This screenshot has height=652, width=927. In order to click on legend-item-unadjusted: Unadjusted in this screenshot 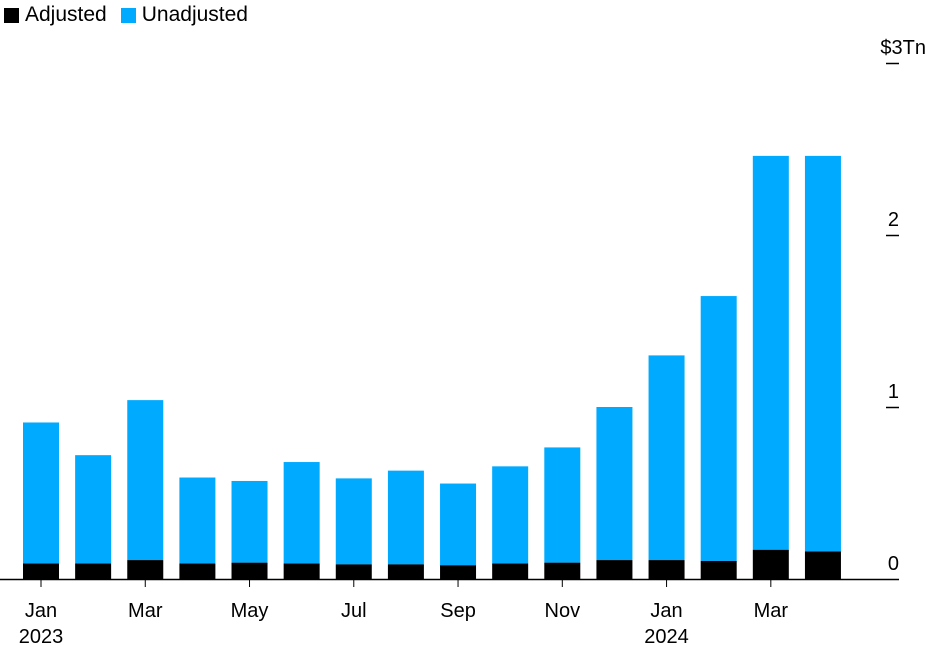, I will do `click(184, 15)`.